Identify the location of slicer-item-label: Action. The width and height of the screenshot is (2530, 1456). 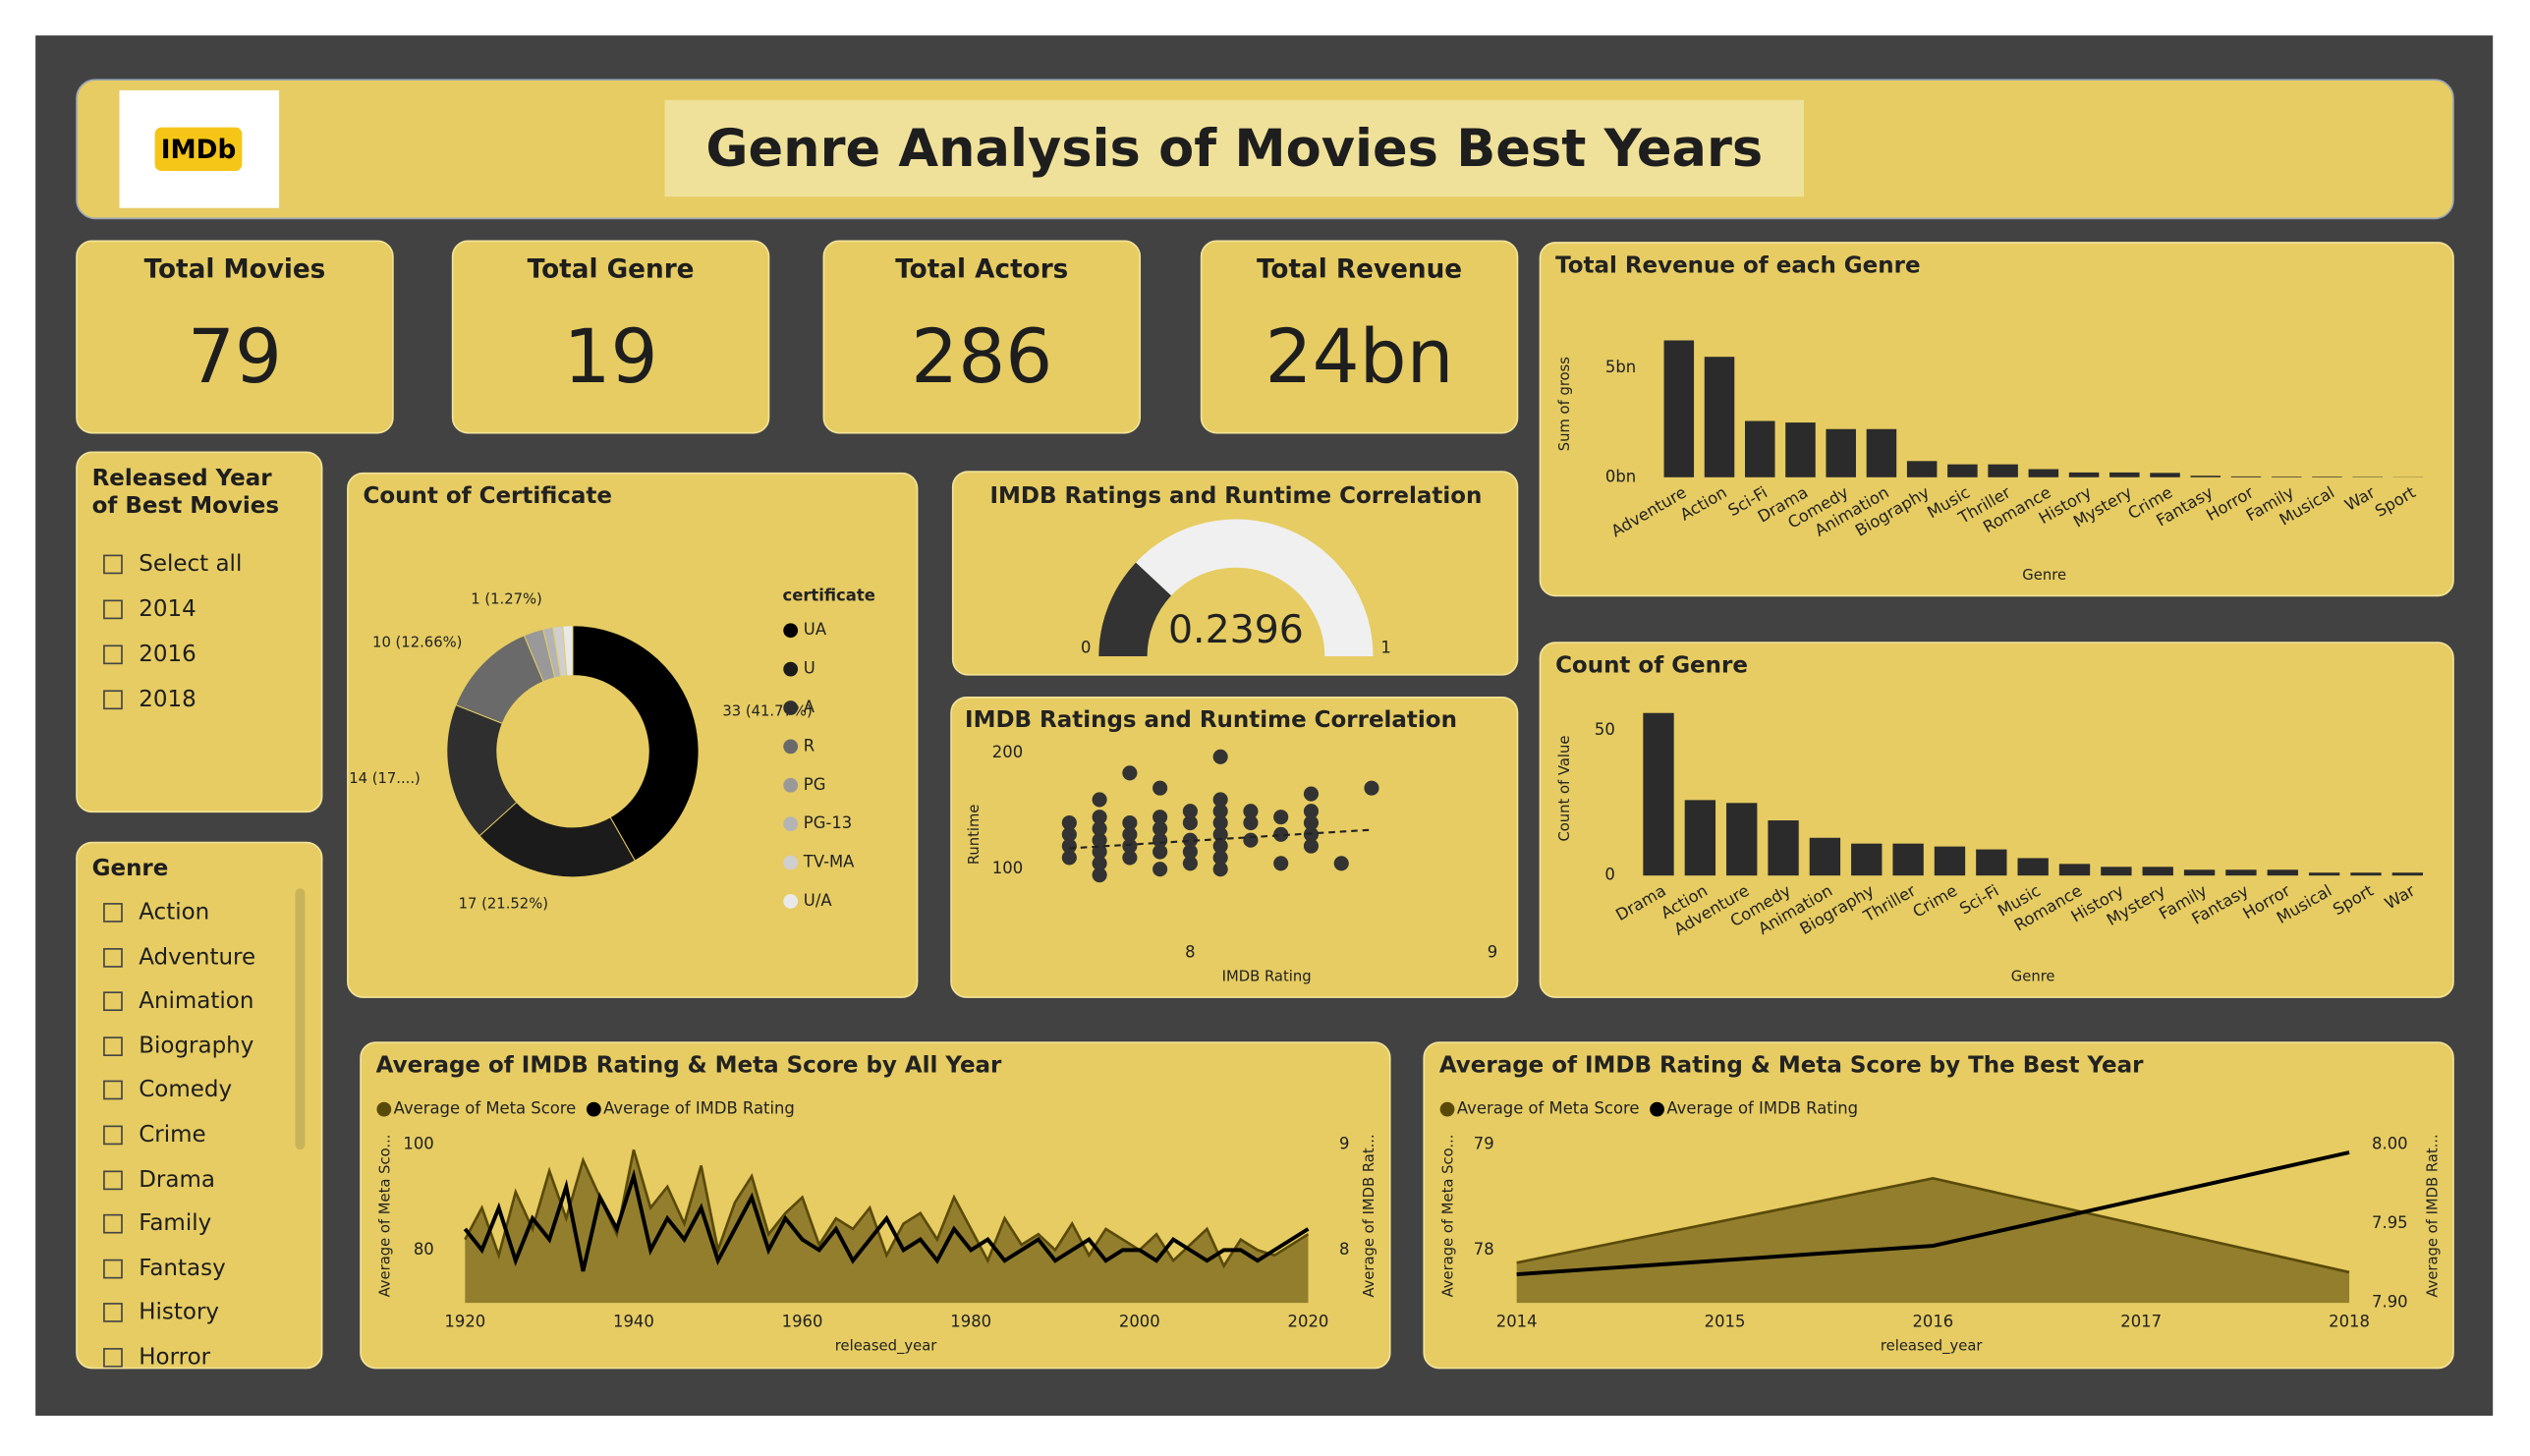
(174, 912).